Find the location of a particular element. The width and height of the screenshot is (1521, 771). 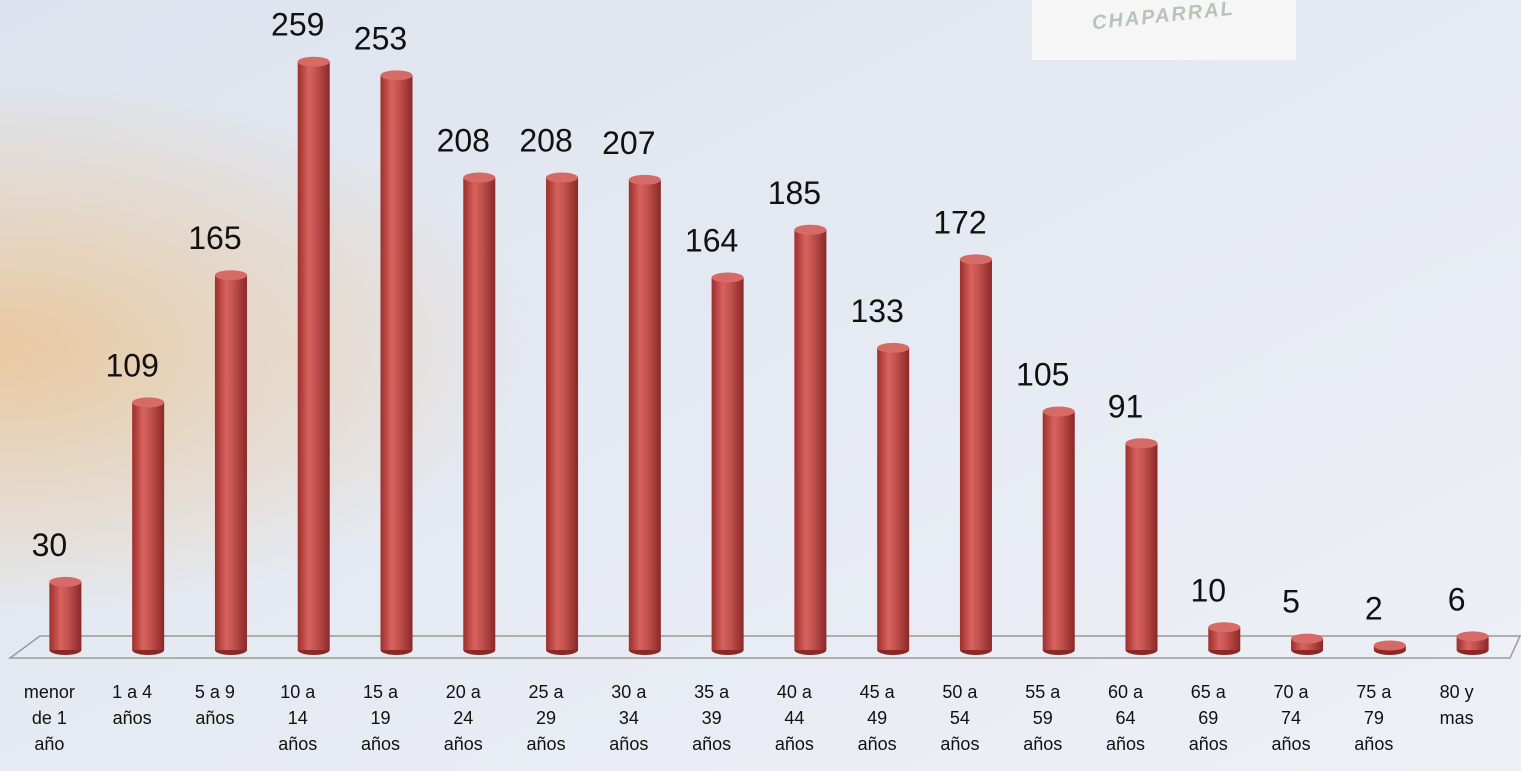

x-tick-label: 15 a 19 años is located at coordinates (380, 718).